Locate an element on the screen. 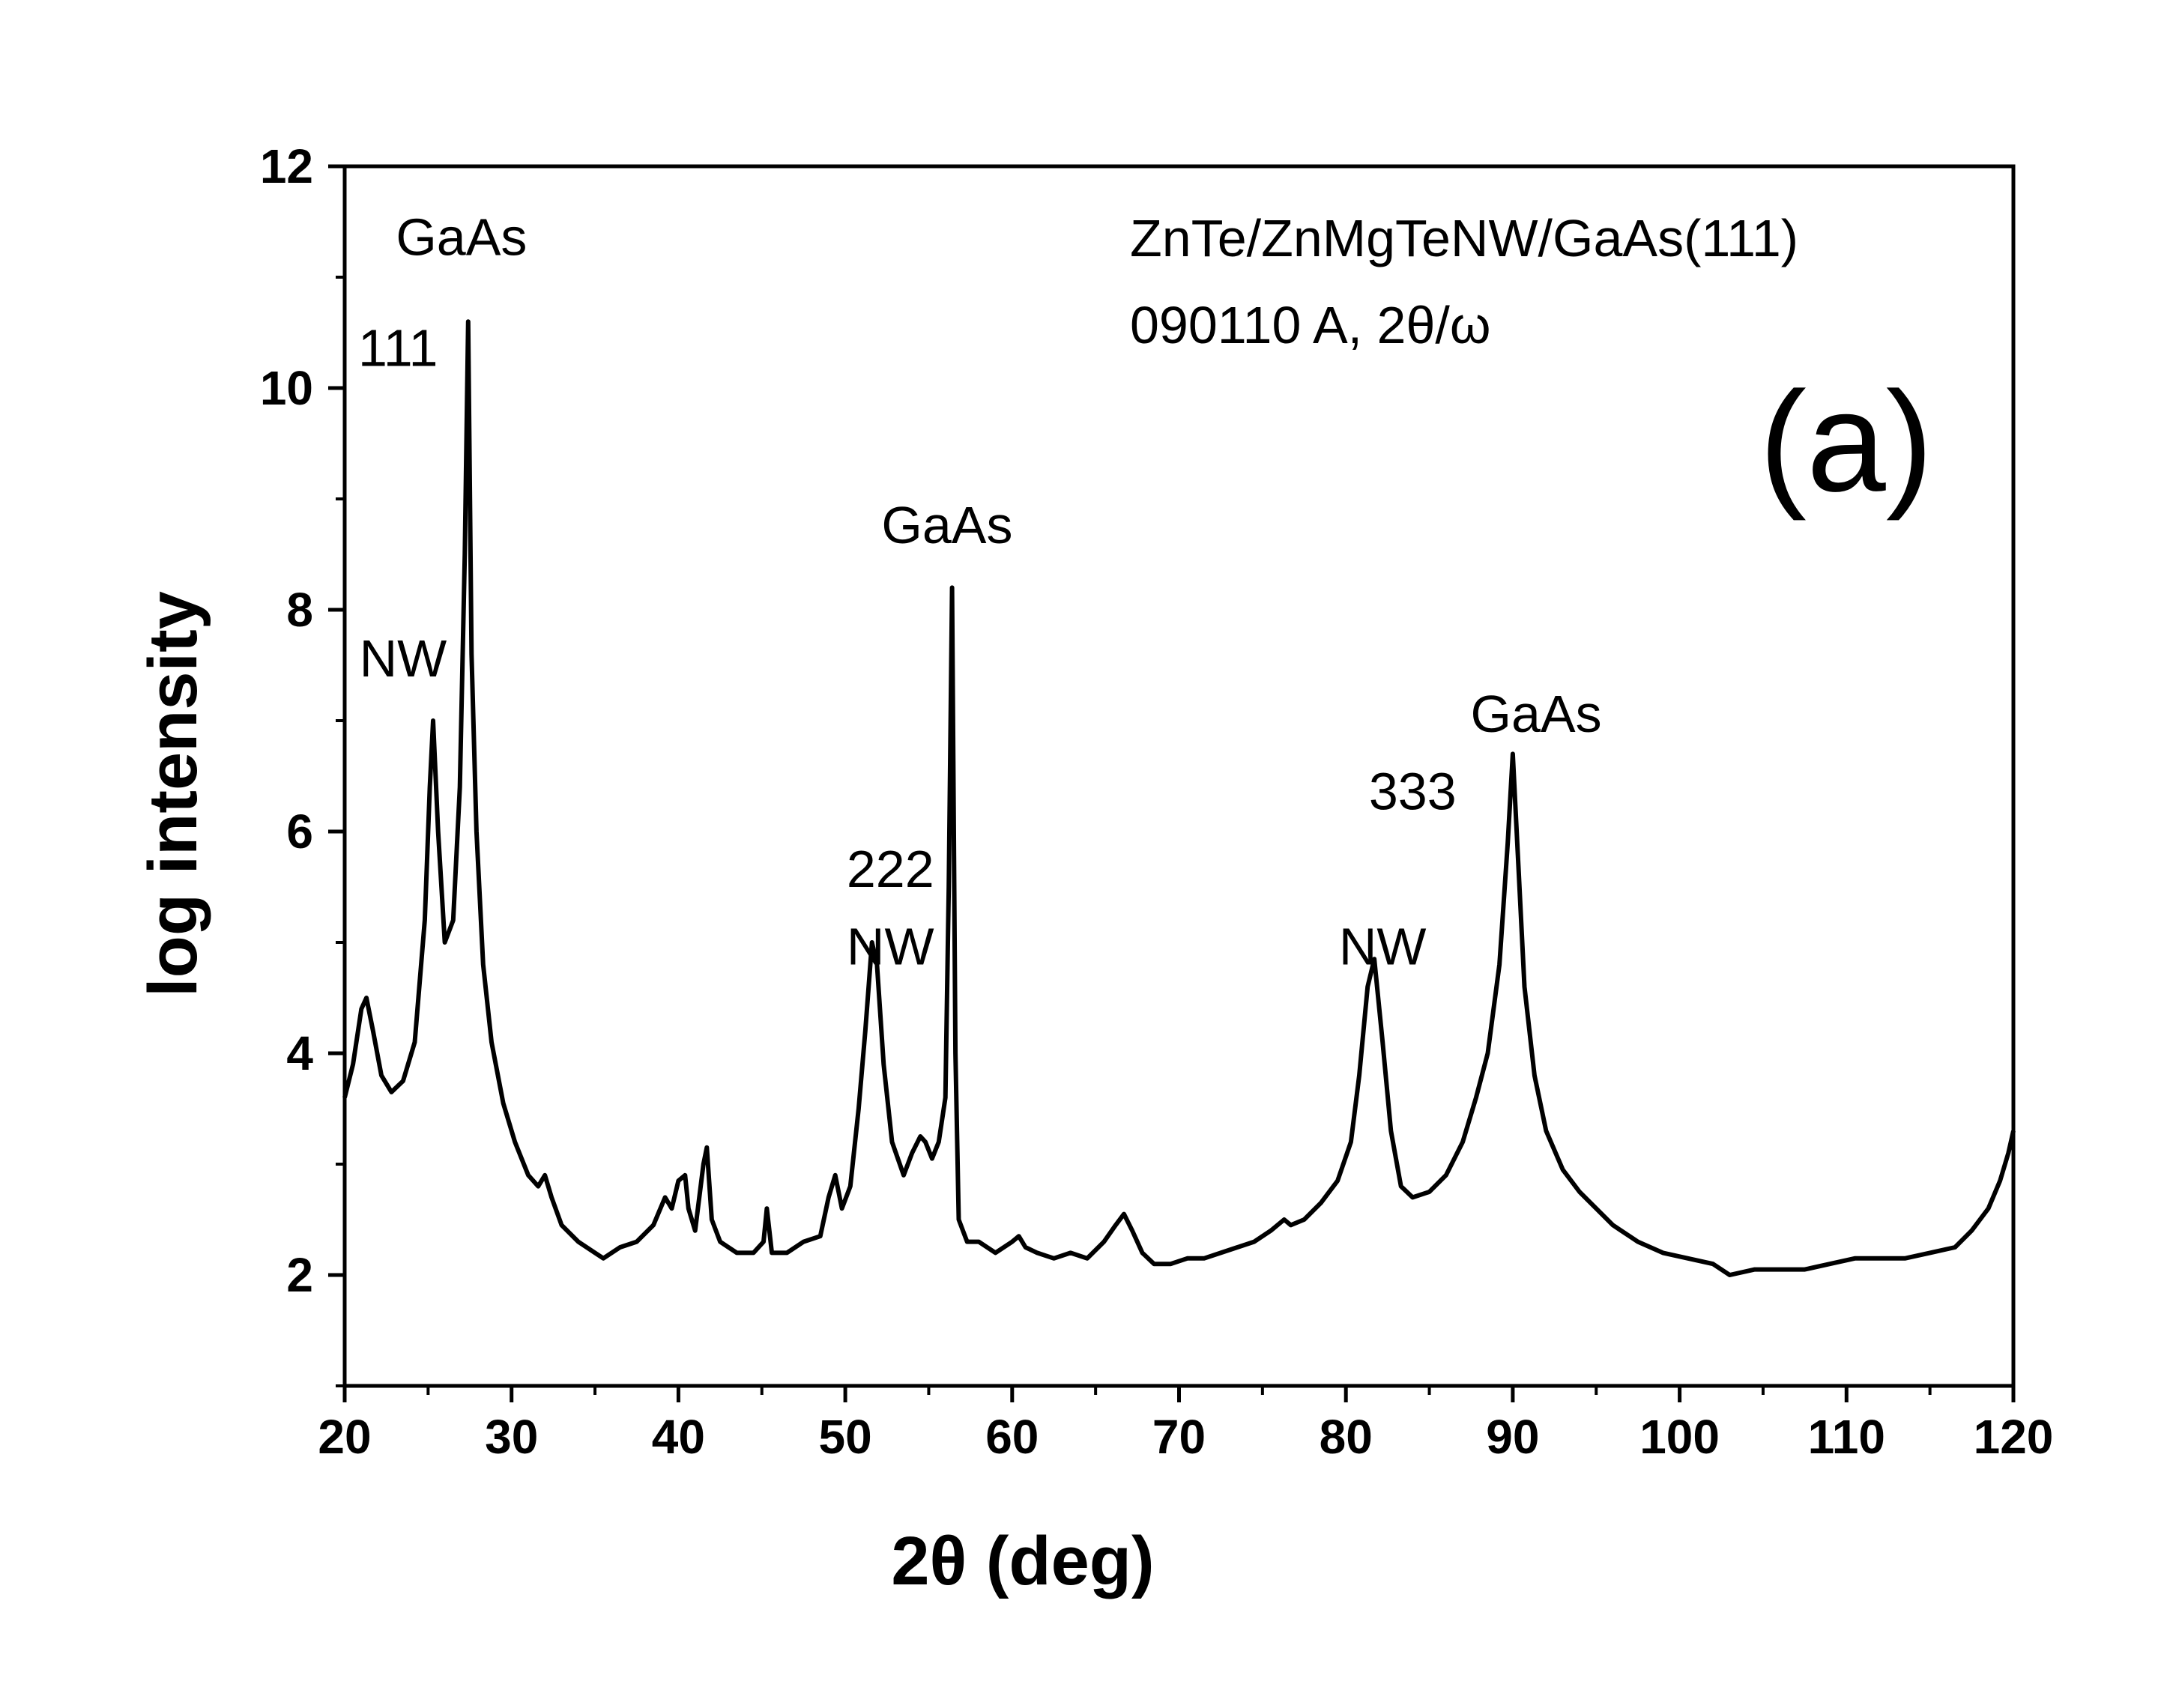  x-tick-label-120: 120 is located at coordinates (2014, 1437).